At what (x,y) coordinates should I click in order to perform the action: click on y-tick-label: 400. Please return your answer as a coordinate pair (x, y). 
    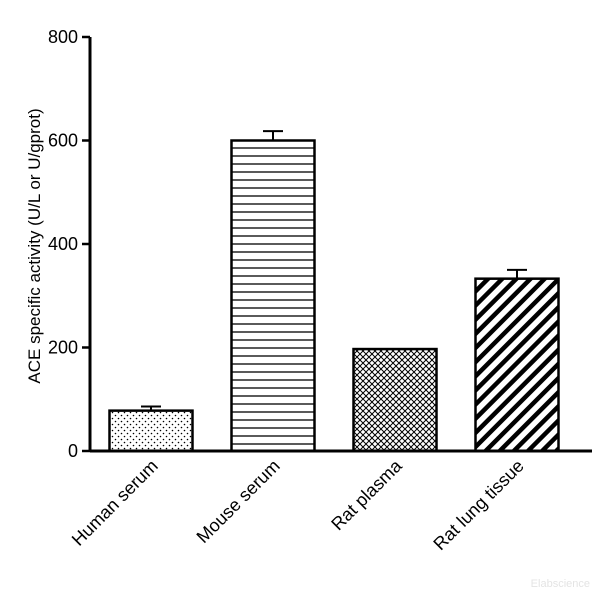
    Looking at the image, I should click on (63, 244).